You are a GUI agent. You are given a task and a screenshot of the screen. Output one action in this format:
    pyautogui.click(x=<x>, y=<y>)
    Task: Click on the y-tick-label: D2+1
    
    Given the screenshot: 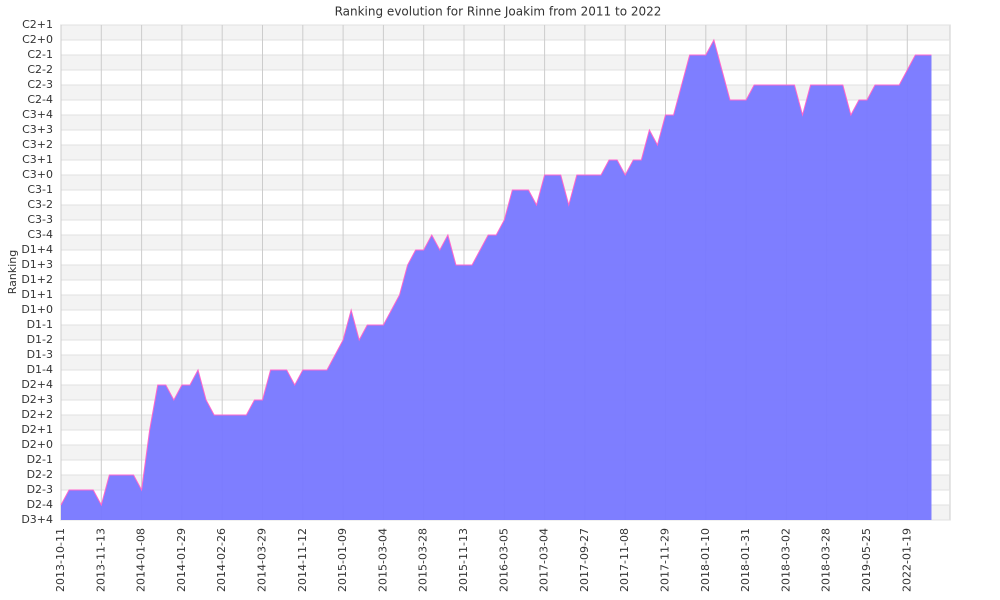 What is the action you would take?
    pyautogui.click(x=37, y=429)
    